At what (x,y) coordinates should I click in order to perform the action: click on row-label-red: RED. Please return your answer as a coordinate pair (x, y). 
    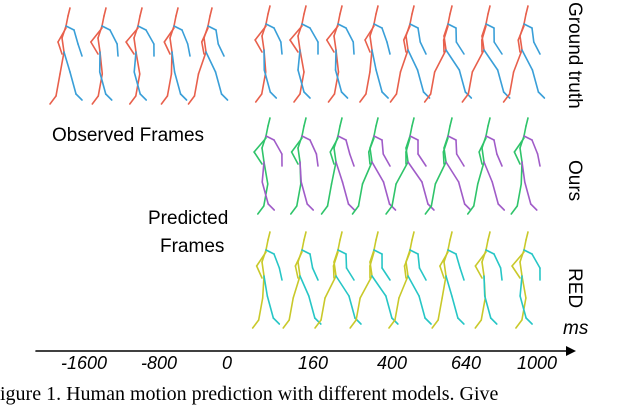
    Looking at the image, I should click on (574, 288).